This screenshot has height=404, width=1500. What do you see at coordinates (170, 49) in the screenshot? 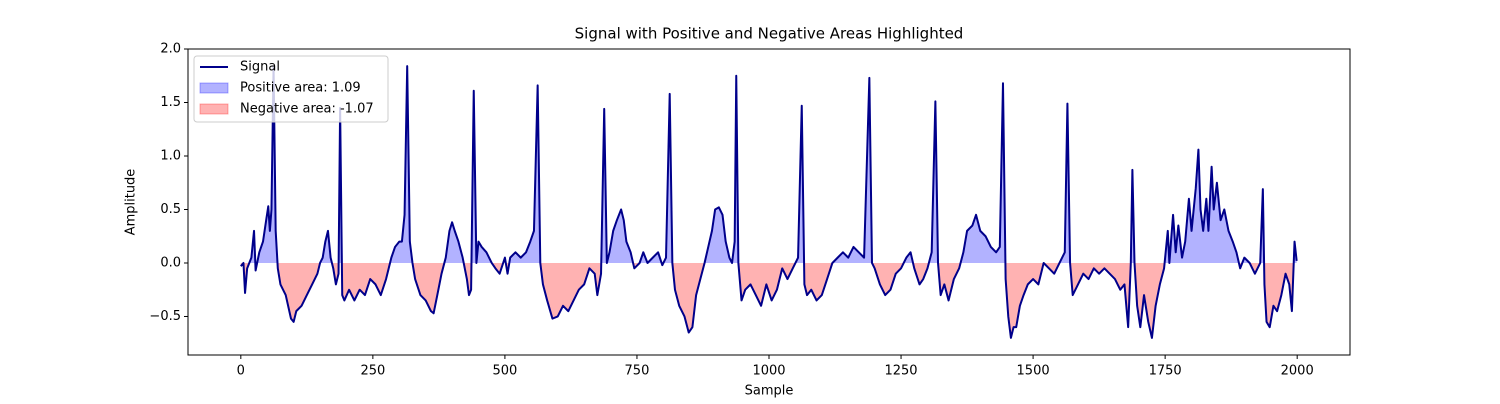
I see `y-tick-label: 2.0` at bounding box center [170, 49].